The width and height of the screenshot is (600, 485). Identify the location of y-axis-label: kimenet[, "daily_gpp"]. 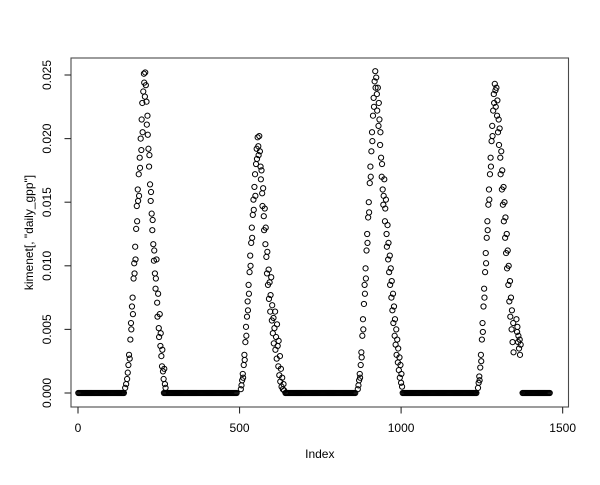
(29, 232).